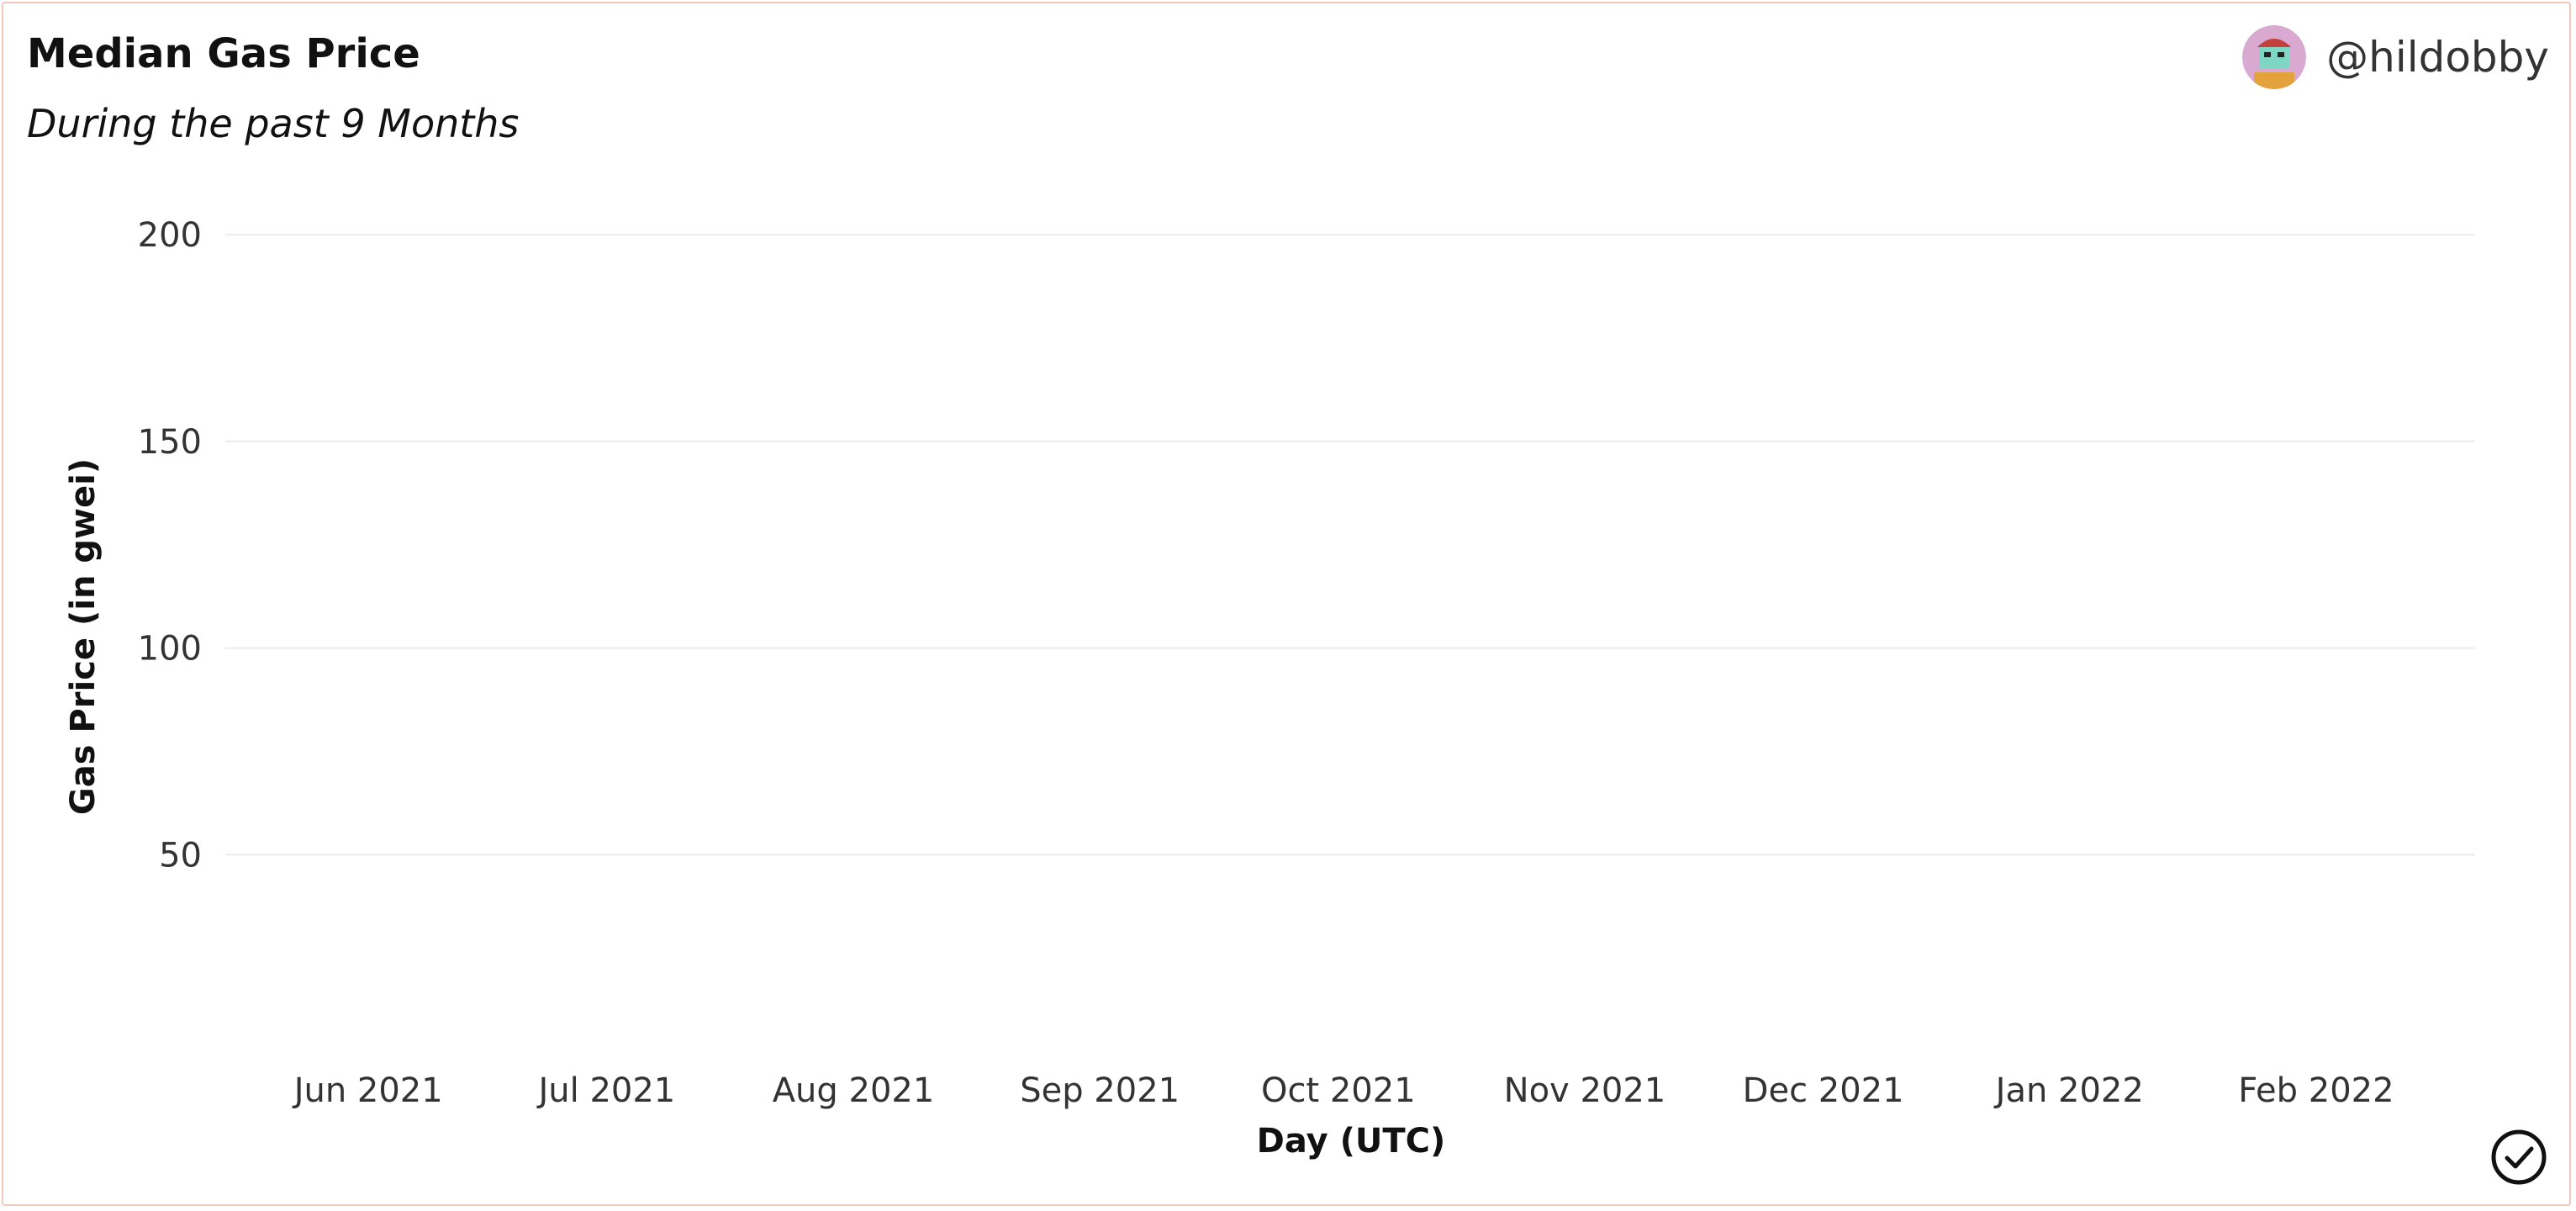  I want to click on y-tick-label: 50, so click(181, 855).